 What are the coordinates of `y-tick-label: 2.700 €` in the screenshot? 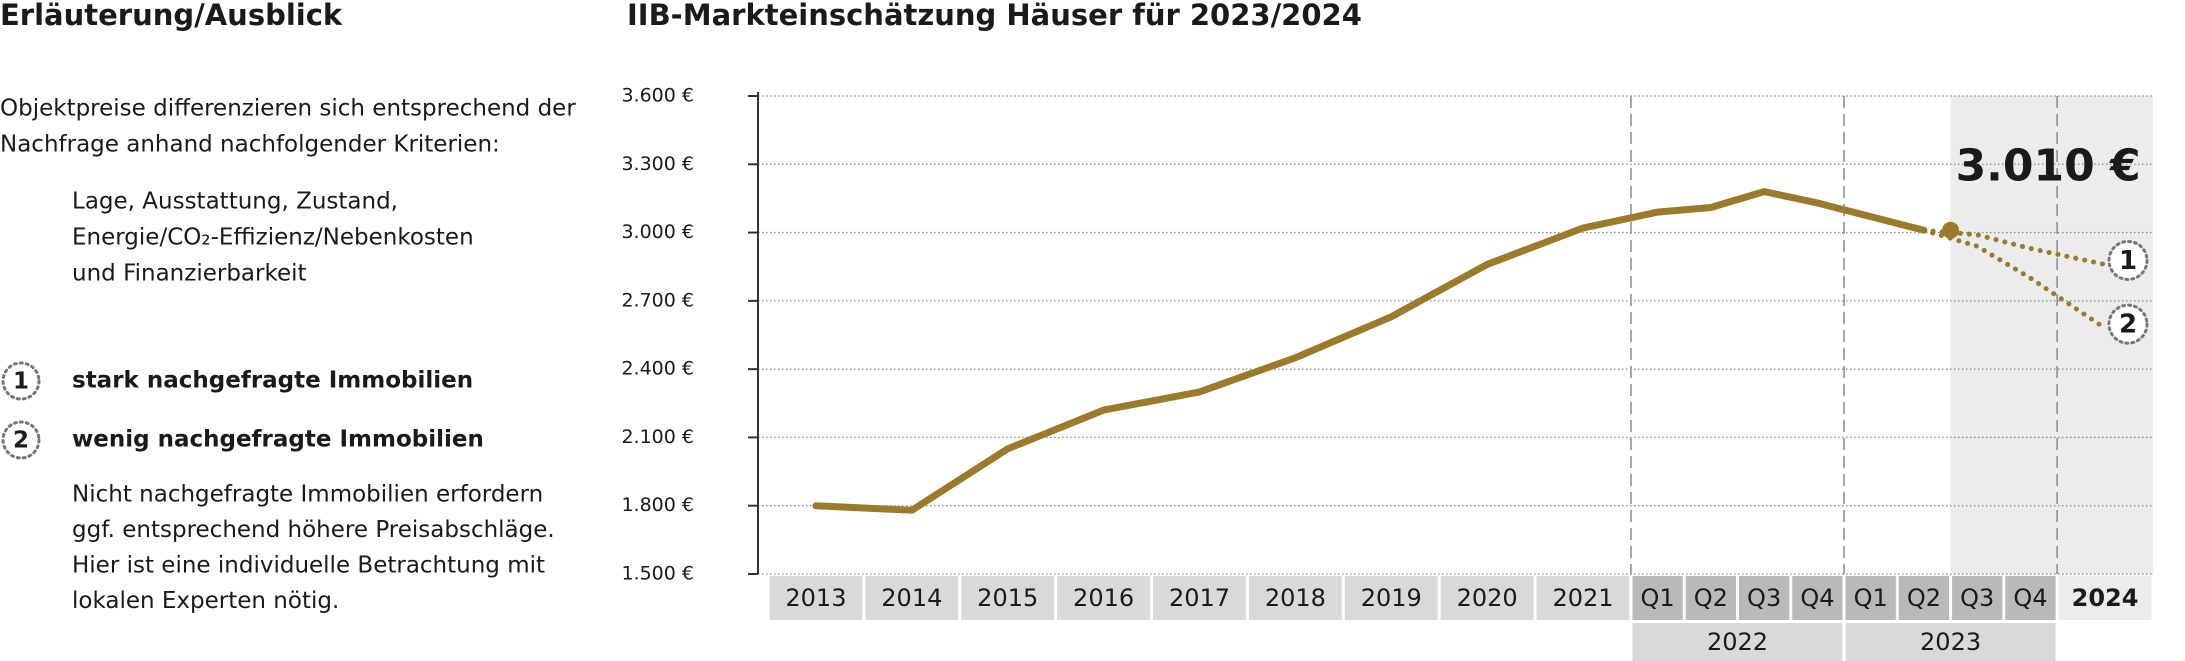 It's located at (657, 300).